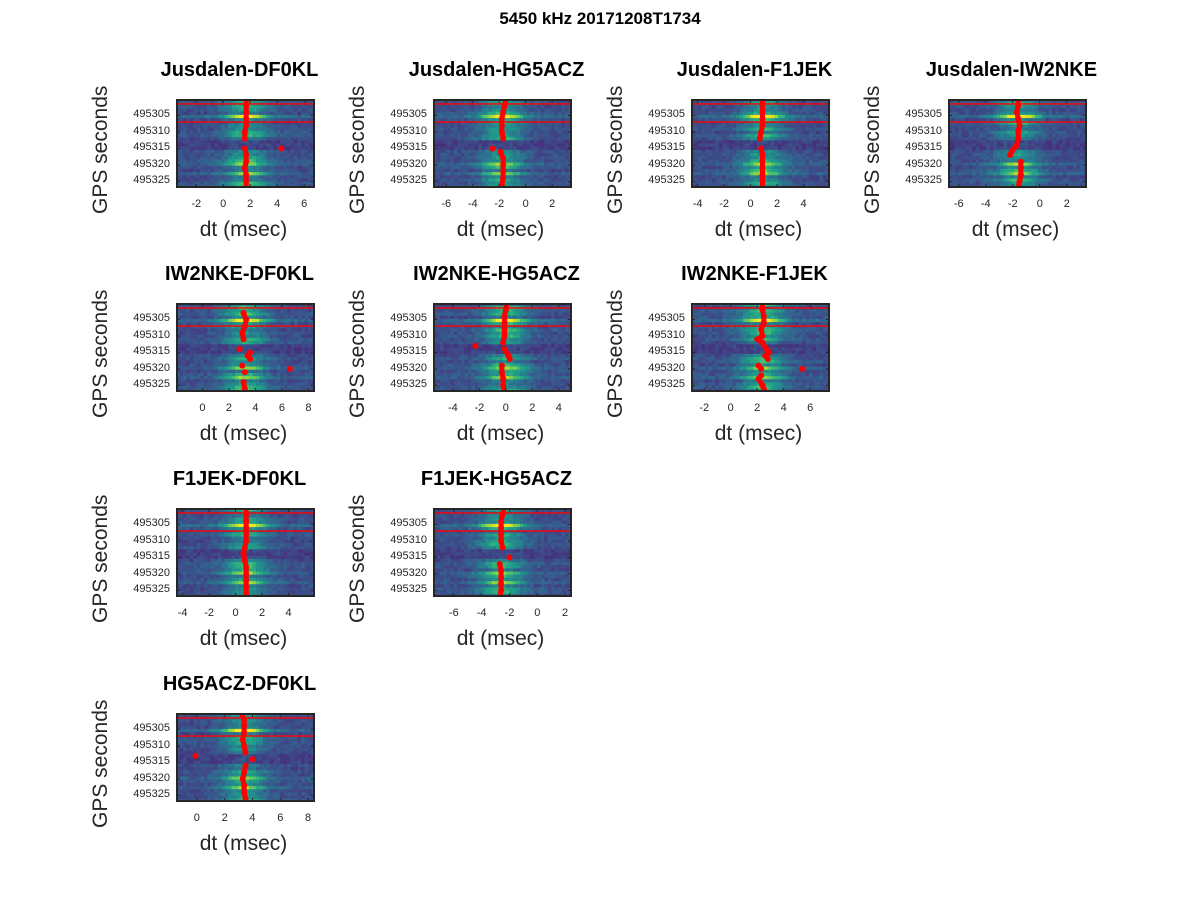 The width and height of the screenshot is (1200, 900). I want to click on x-tick-label: 8, so click(308, 818).